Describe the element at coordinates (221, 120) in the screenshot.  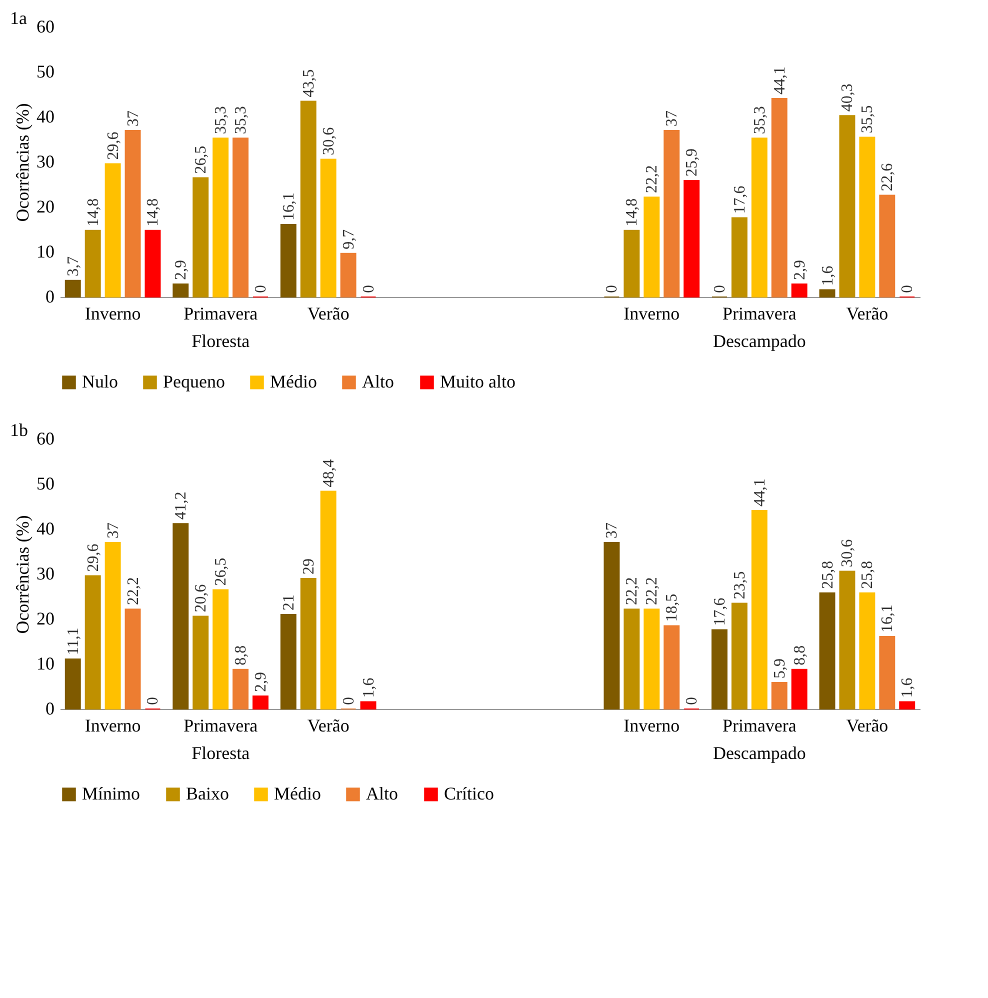
I see `data-label: 35,3` at that location.